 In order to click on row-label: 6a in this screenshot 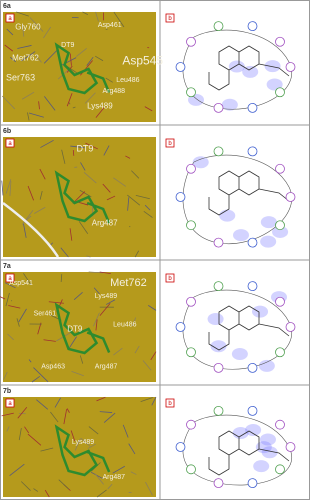, I will do `click(7, 6)`.